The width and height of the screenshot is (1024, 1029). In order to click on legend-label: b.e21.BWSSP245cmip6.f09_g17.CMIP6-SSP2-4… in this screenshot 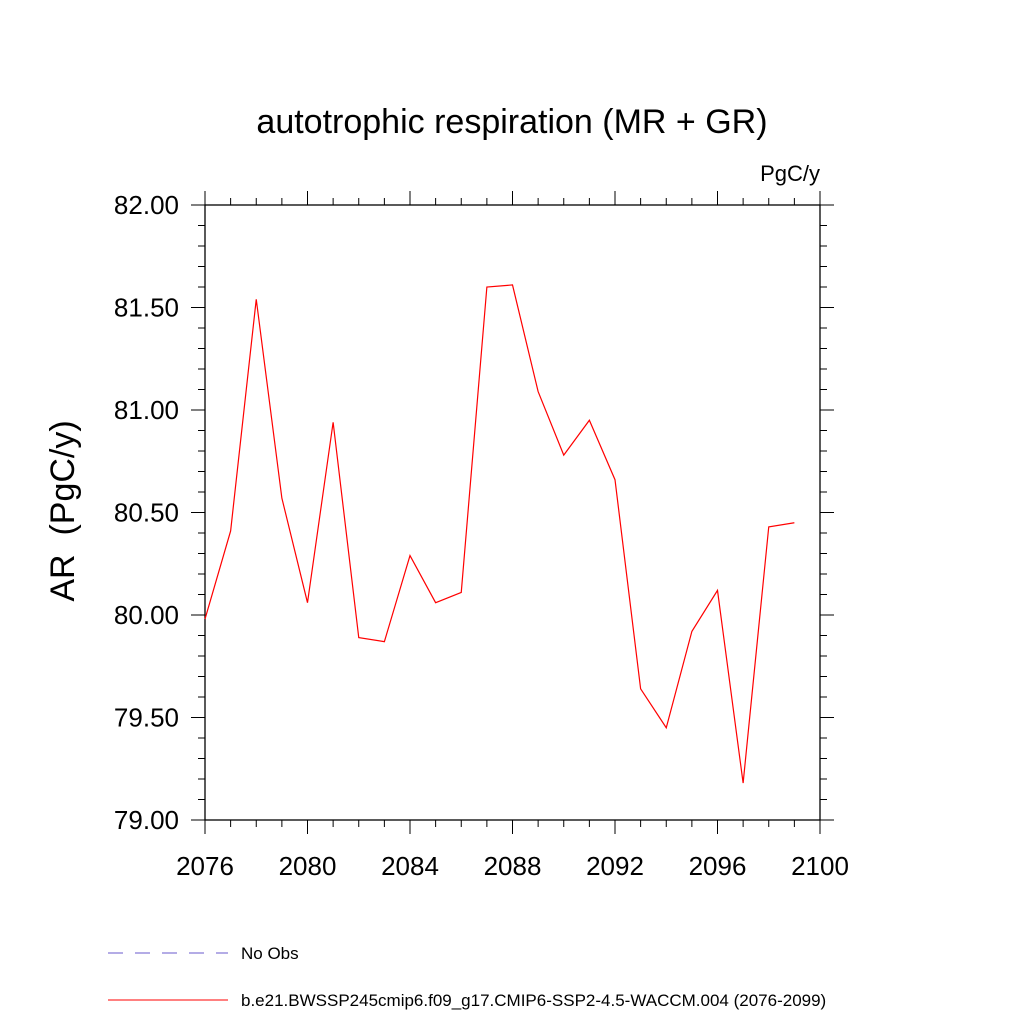, I will do `click(533, 1000)`.